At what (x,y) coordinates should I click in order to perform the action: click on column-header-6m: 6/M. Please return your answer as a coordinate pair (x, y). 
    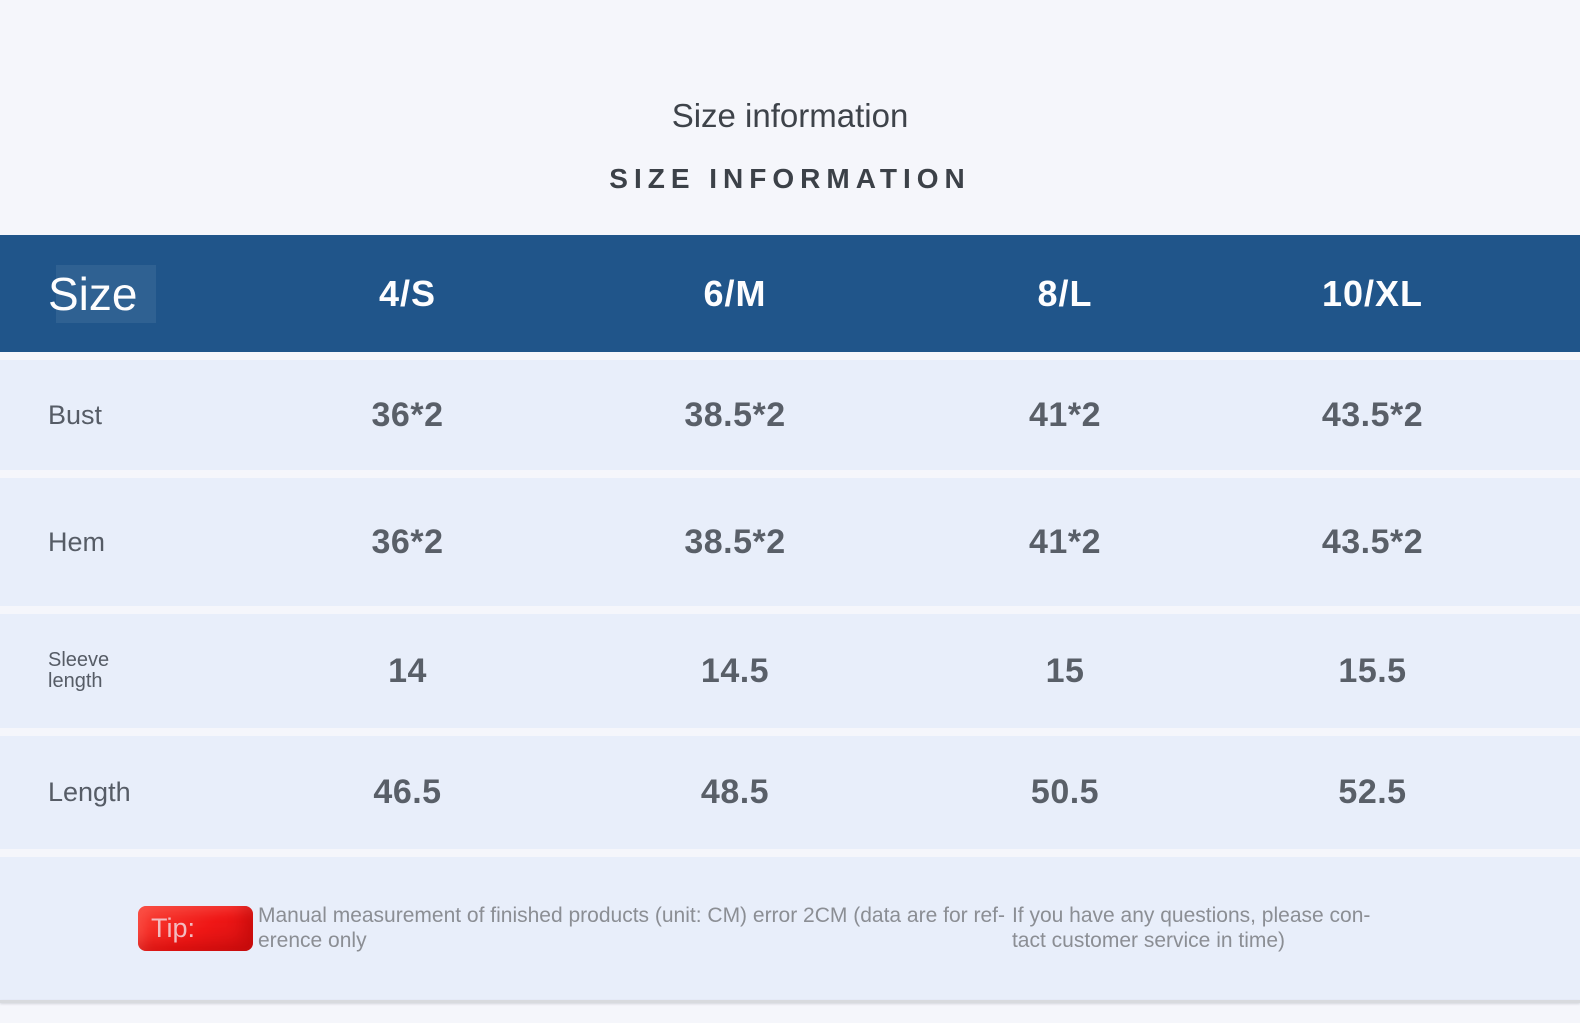
    Looking at the image, I should click on (735, 293).